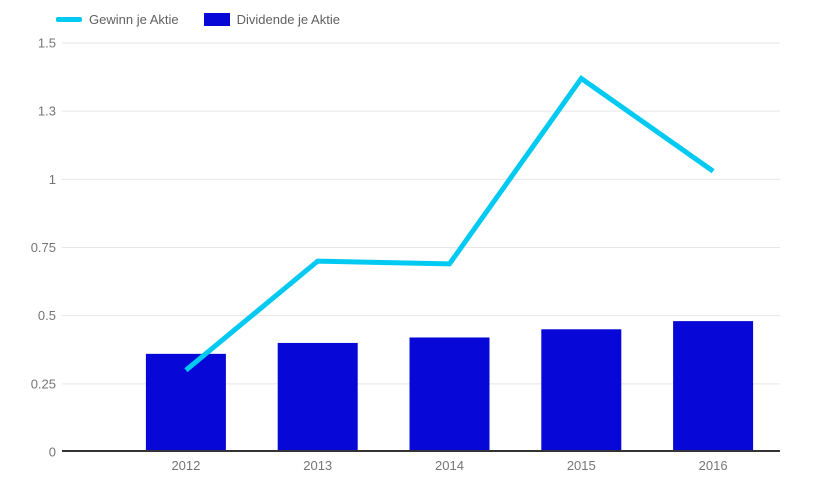 The width and height of the screenshot is (825, 500). What do you see at coordinates (43, 383) in the screenshot?
I see `y-axis-tick-label: 0.25` at bounding box center [43, 383].